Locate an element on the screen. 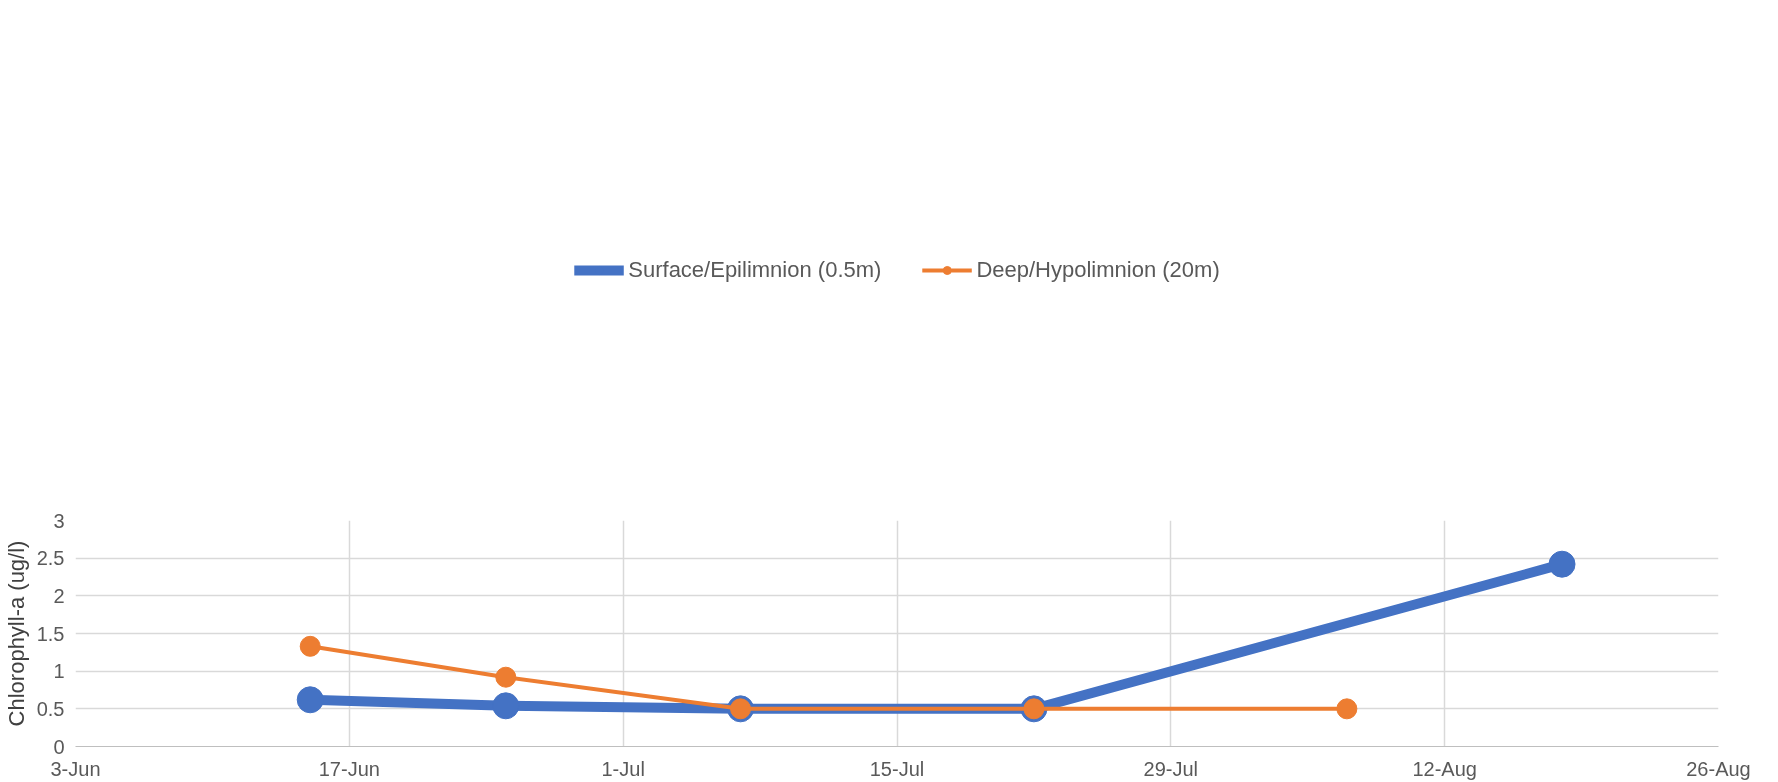  legend-label: Surface/Epilimnion (0.5m) is located at coordinates (755, 270).